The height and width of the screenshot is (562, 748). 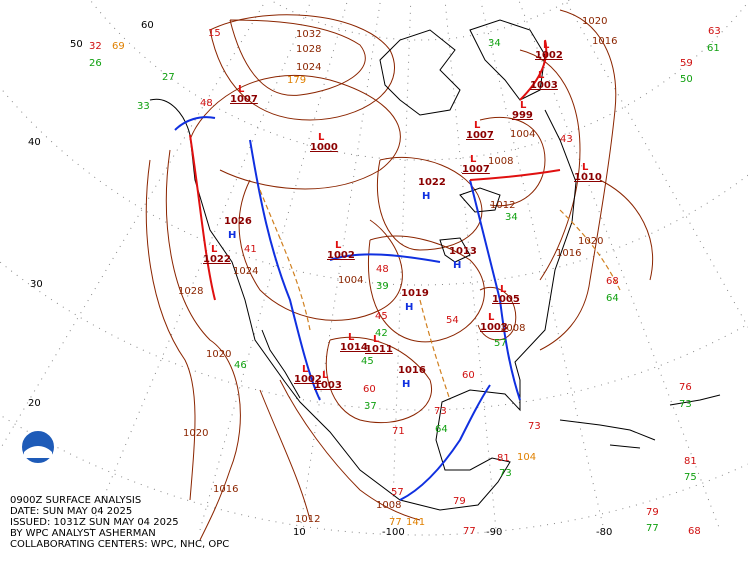 What do you see at coordinates (526, 457) in the screenshot?
I see `station-value: 104` at bounding box center [526, 457].